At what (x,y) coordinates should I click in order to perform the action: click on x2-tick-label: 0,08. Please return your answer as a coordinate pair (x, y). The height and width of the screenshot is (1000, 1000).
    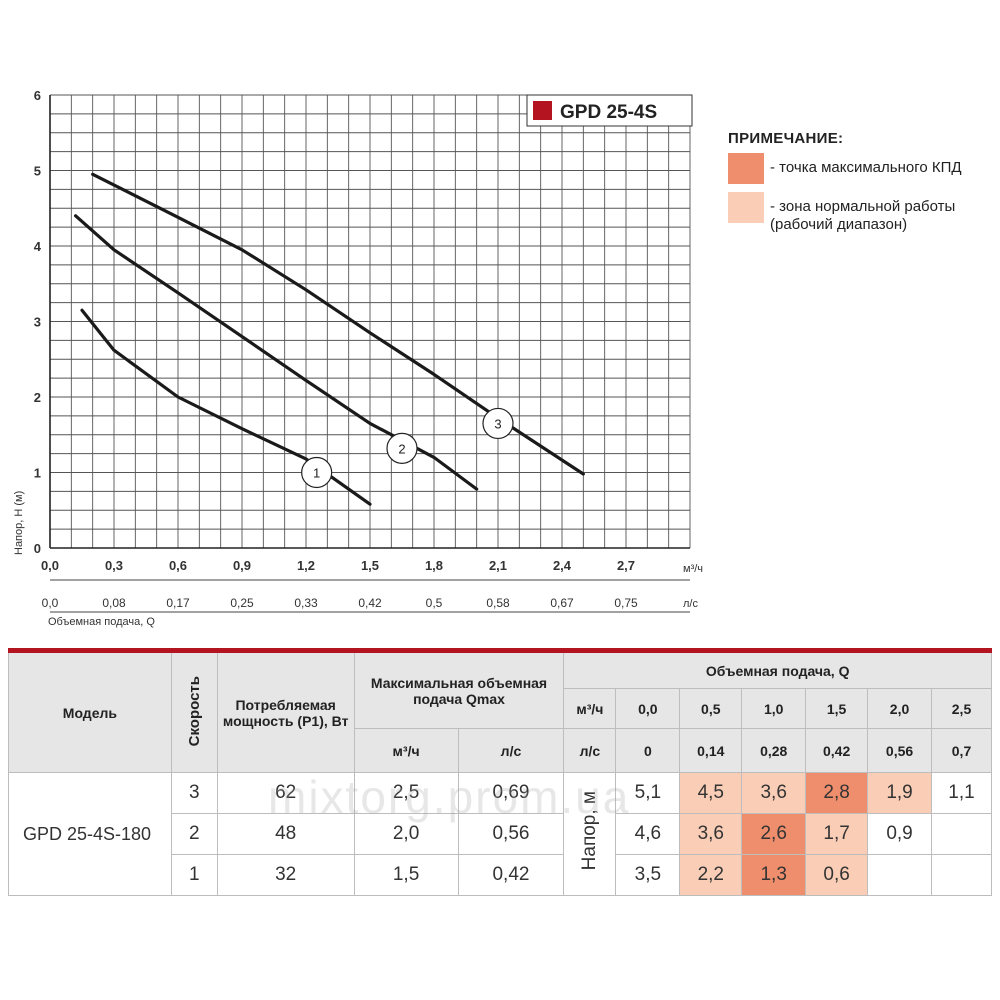
    Looking at the image, I should click on (114, 603).